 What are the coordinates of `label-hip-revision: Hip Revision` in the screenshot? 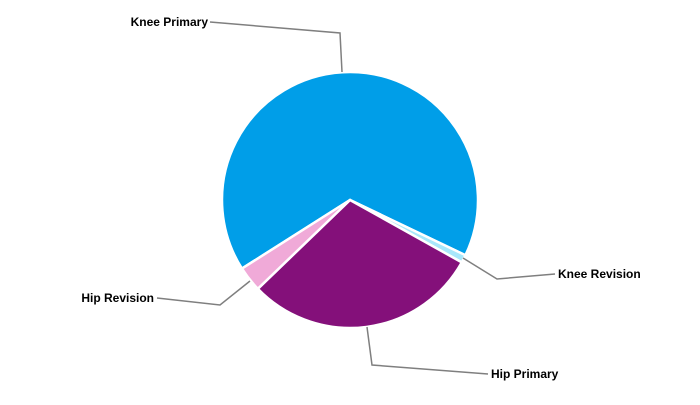 It's located at (117, 298).